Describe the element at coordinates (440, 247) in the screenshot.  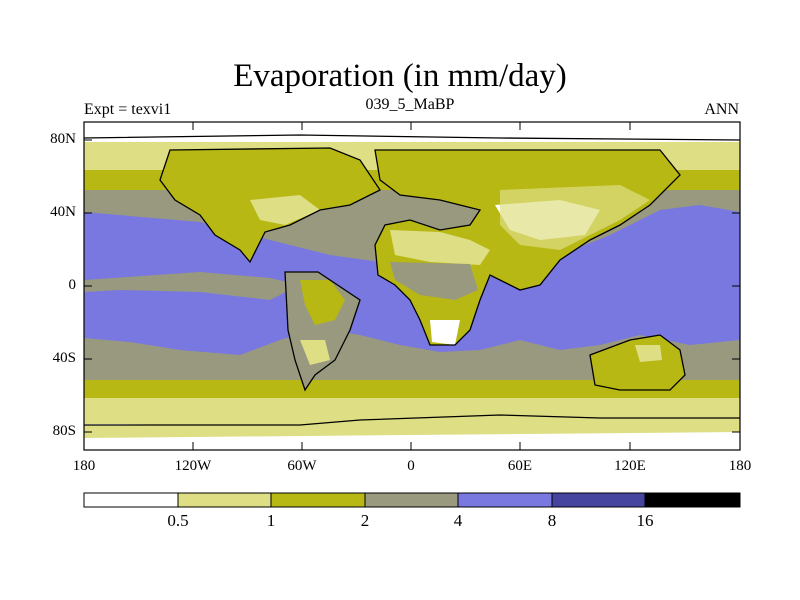
I see `sahara-dry` at that location.